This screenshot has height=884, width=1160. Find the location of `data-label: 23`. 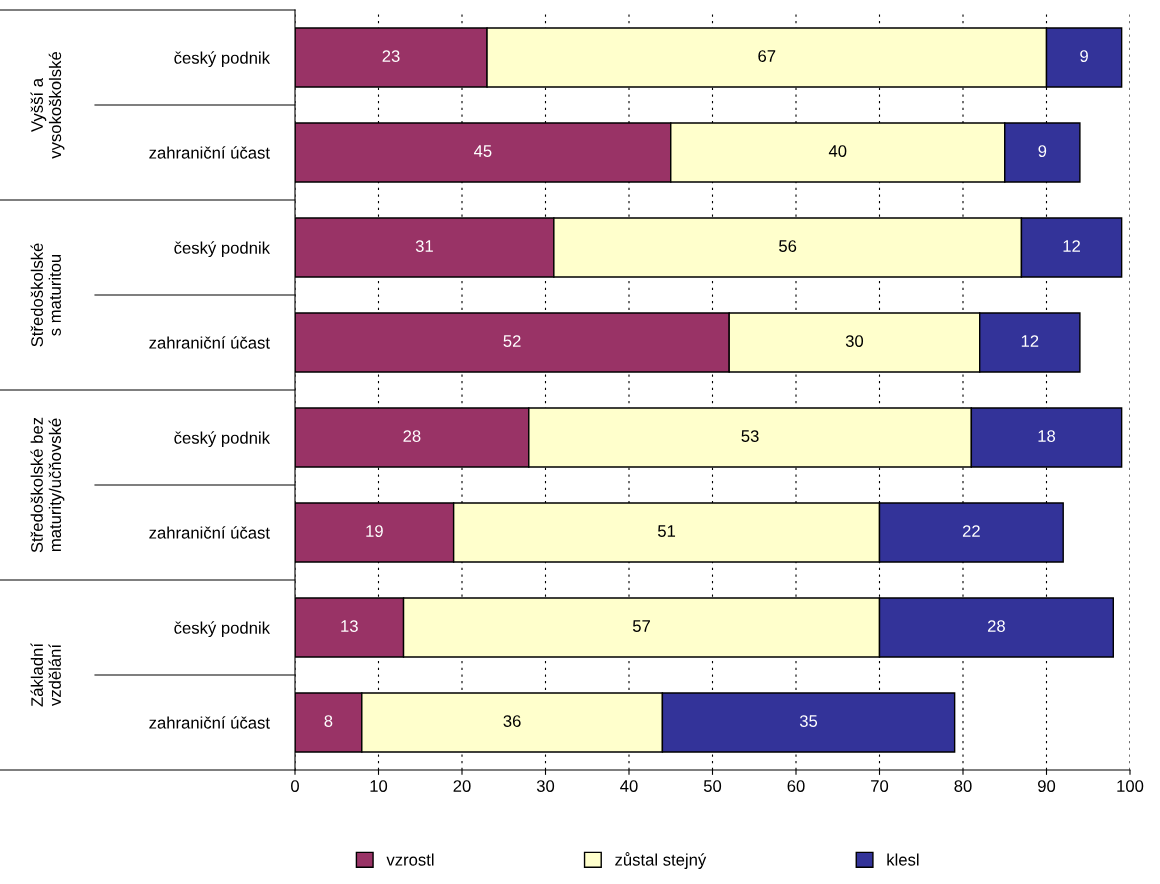

data-label: 23 is located at coordinates (391, 56).